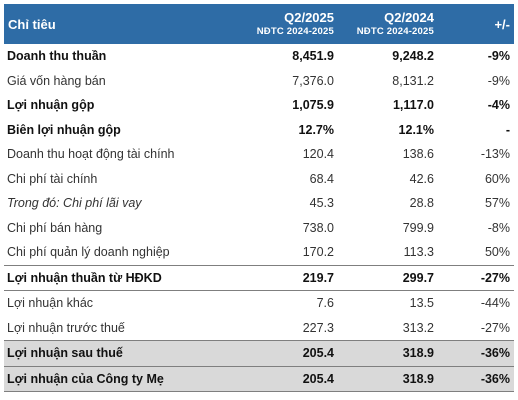  What do you see at coordinates (418, 327) in the screenshot?
I see `row-value-q2-2024: 313.2` at bounding box center [418, 327].